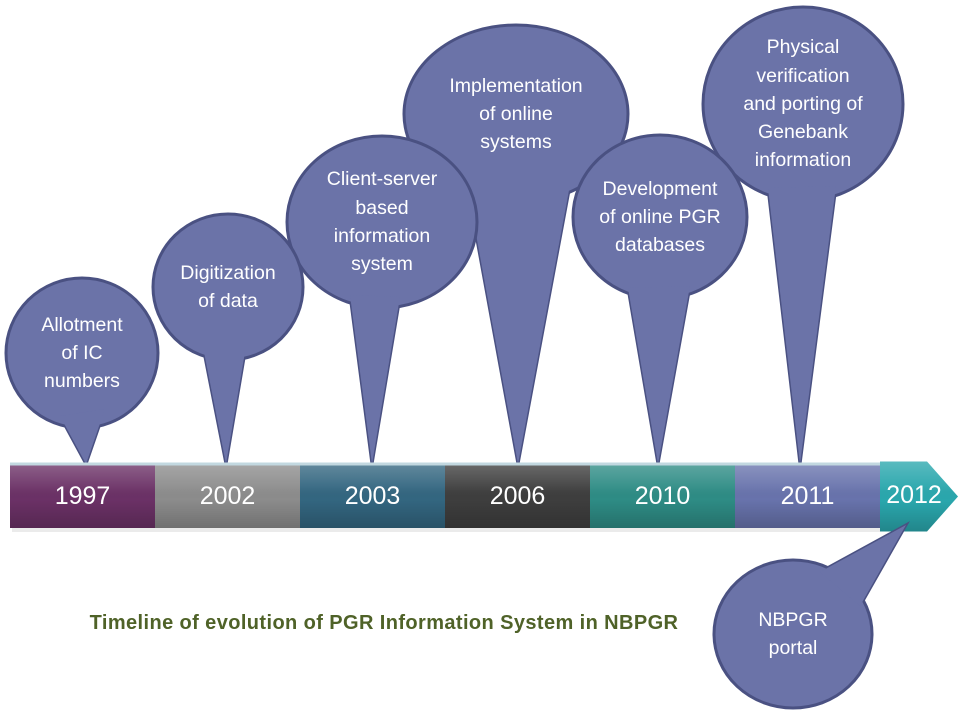 This screenshot has height=720, width=960. I want to click on callout-implementation, so click(516, 244).